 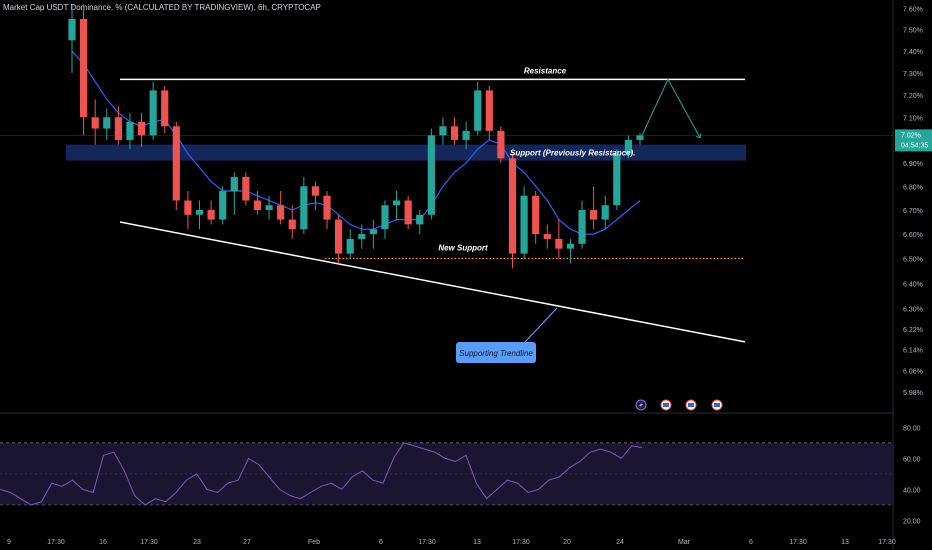 I want to click on callout-label: Supporting Trendline, so click(x=496, y=353).